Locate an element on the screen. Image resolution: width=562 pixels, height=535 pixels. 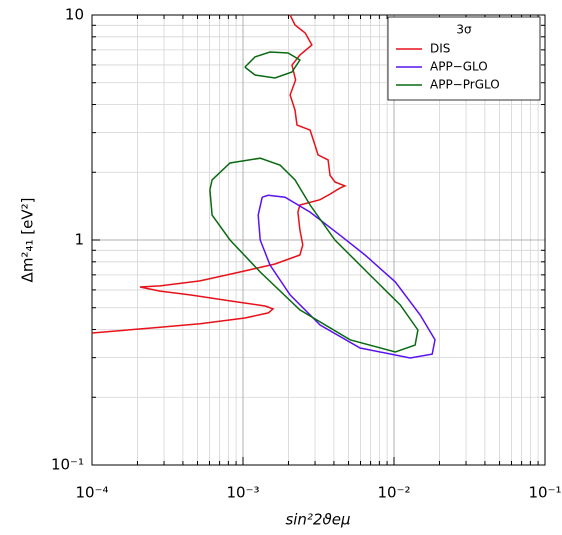
legend-label: APP−GLO is located at coordinates (459, 67).